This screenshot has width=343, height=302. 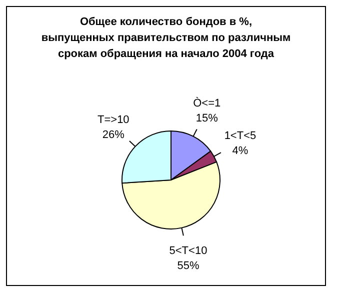 What do you see at coordinates (240, 136) in the screenshot?
I see `slice-label: 1<T<5` at bounding box center [240, 136].